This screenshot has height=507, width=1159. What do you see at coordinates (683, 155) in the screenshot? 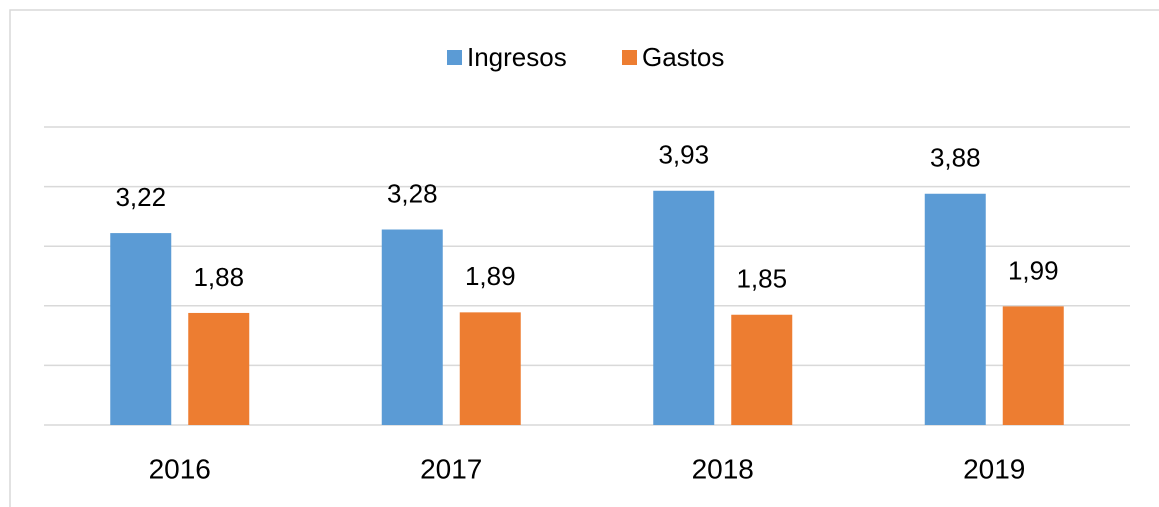
I see `data-label: 3,93` at bounding box center [683, 155].